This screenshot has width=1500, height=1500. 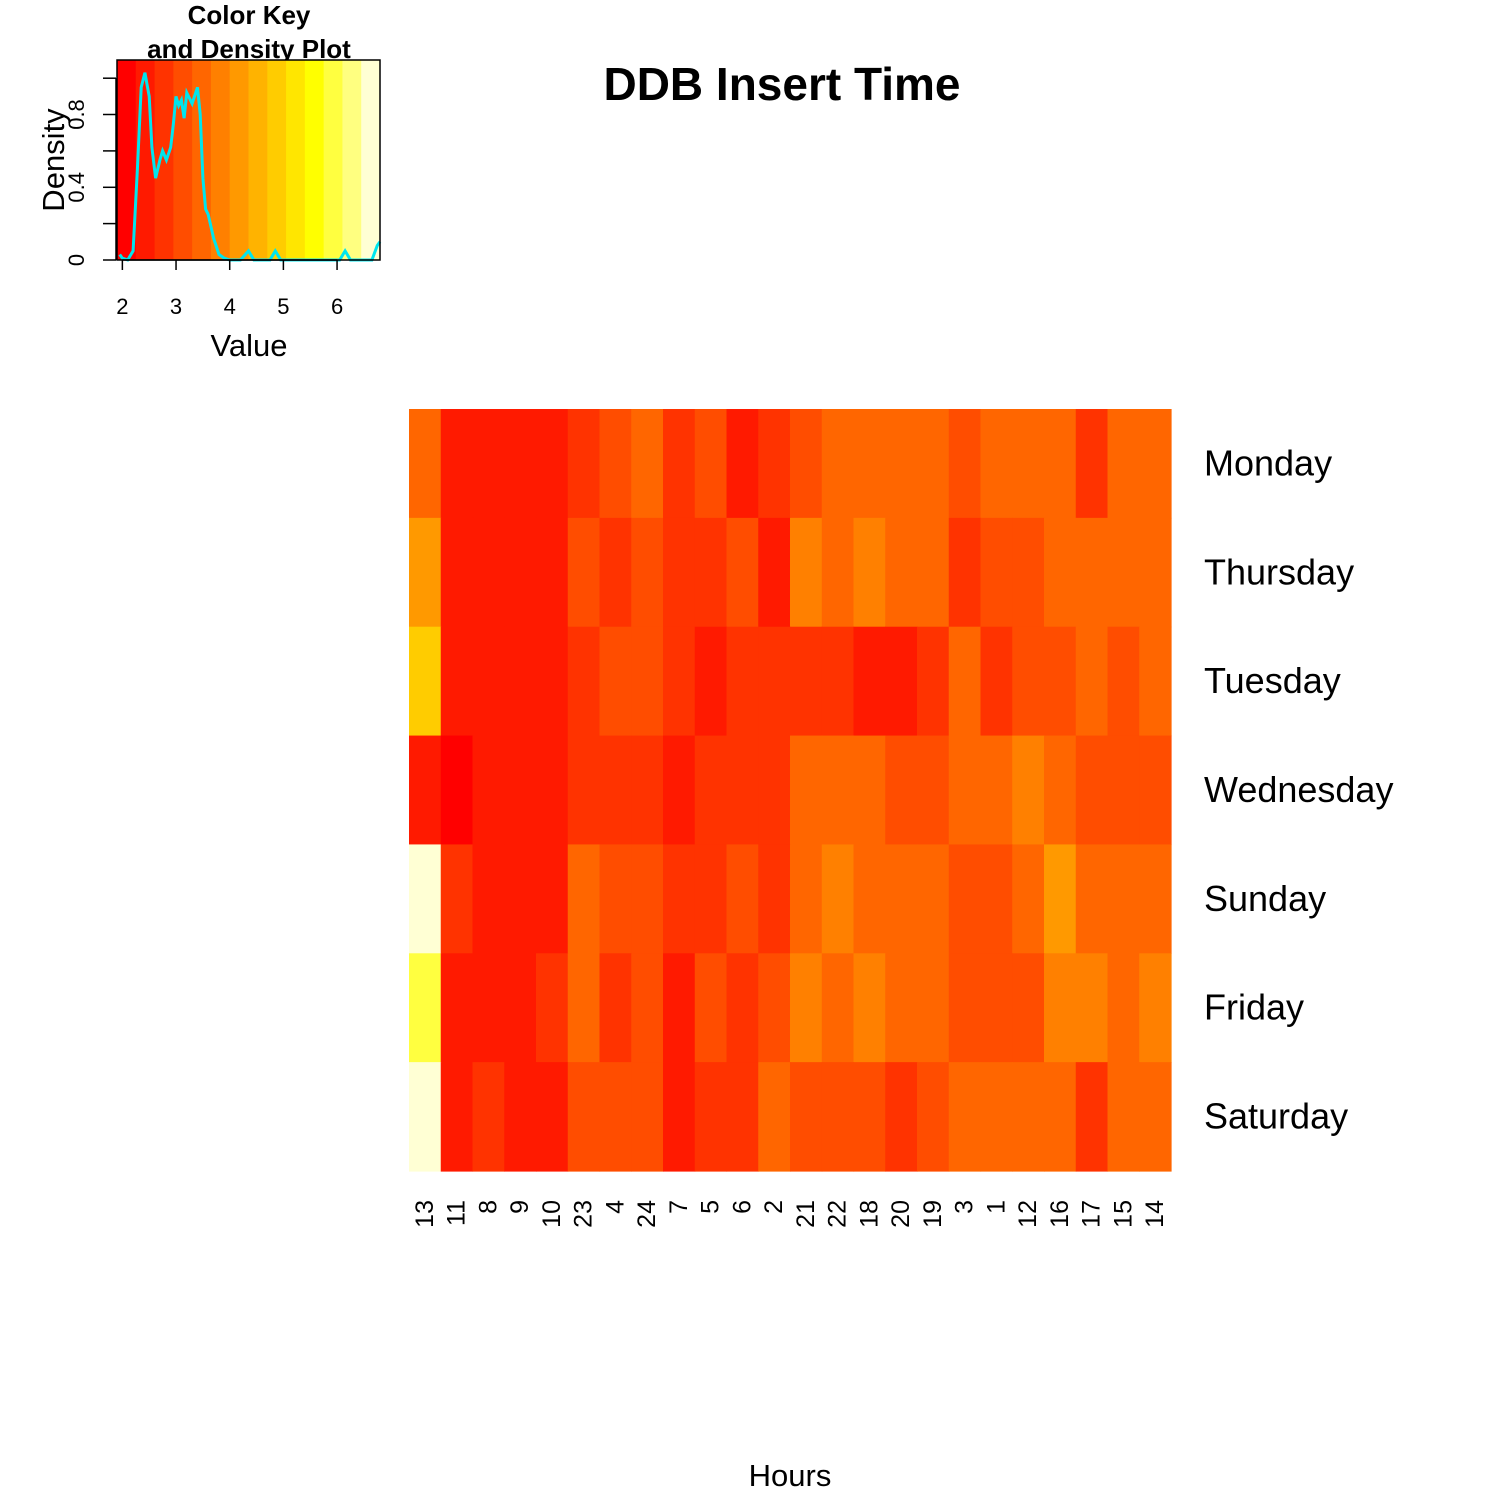 I want to click on row-label-thursday: Thursday, so click(x=1279, y=571).